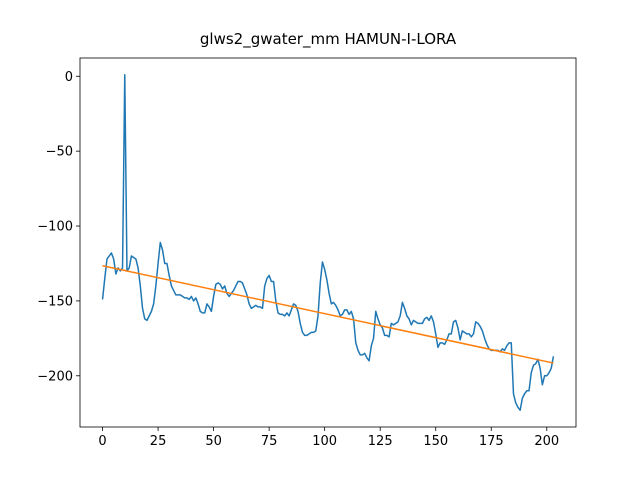 This screenshot has height=480, width=640. I want to click on x-tick-label: 150, so click(435, 441).